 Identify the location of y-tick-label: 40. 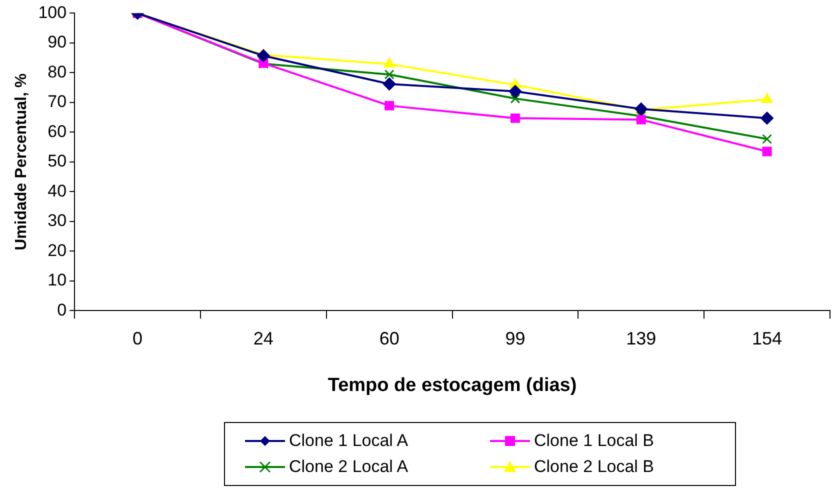
(57, 190).